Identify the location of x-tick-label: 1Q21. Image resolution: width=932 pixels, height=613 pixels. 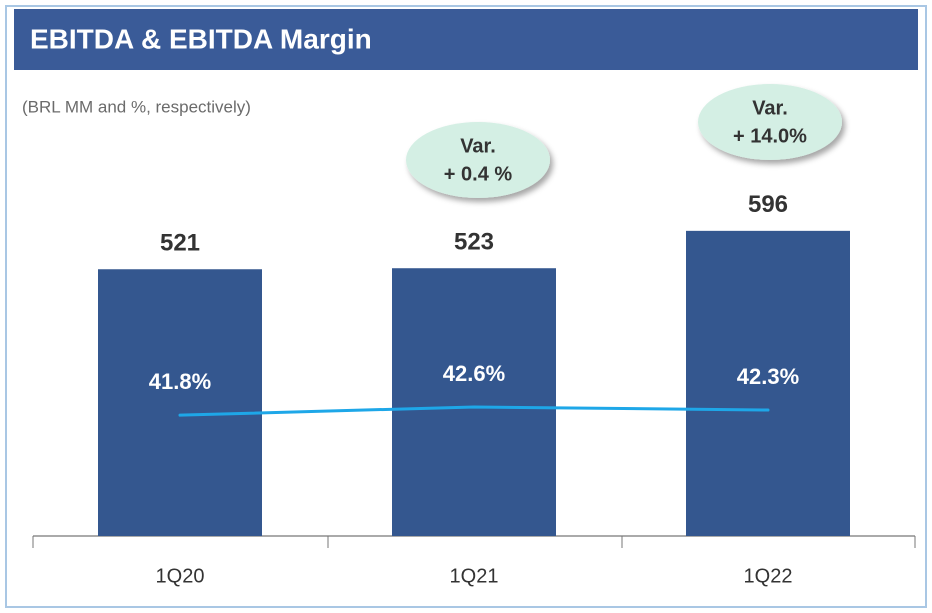
(474, 576).